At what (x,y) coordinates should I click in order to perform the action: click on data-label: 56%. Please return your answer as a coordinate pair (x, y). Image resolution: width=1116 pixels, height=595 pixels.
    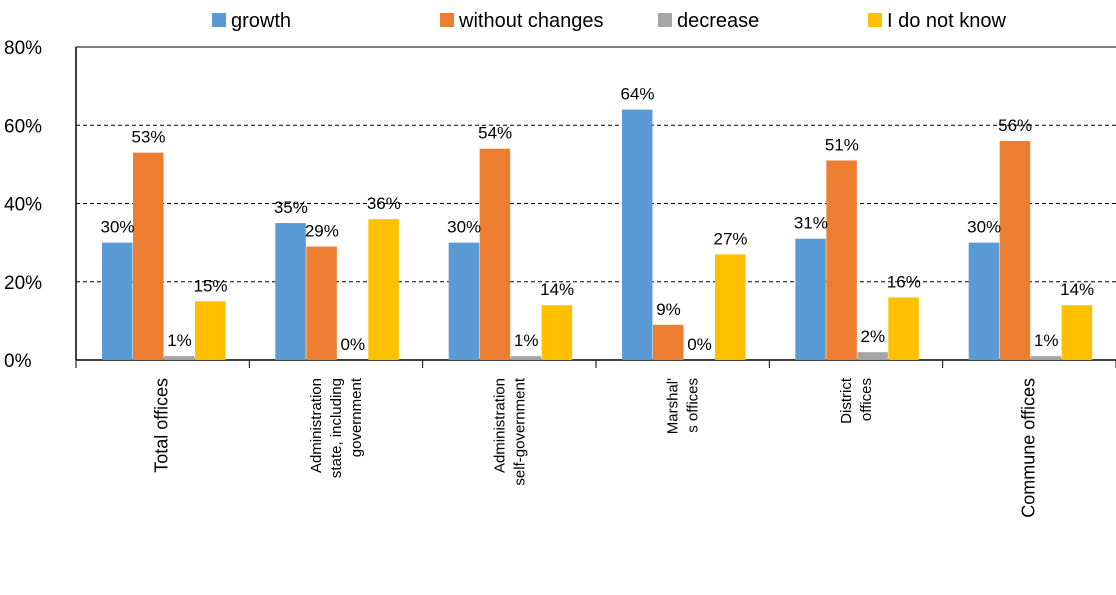
    Looking at the image, I should click on (1015, 125).